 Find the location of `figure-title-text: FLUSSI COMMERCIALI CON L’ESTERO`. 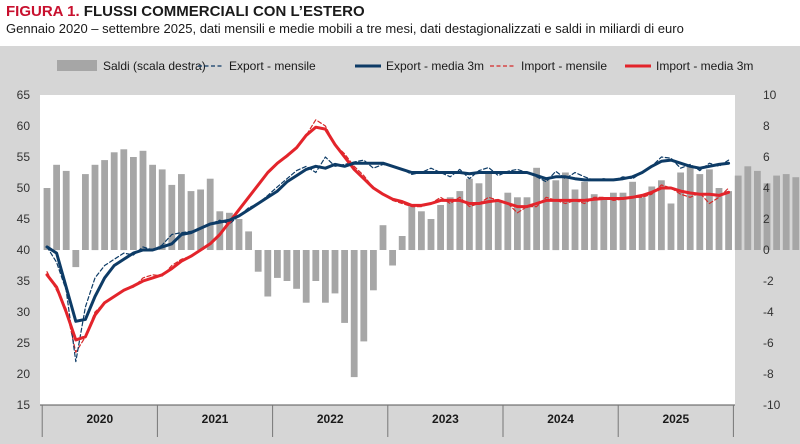

figure-title-text: FLUSSI COMMERCIALI CON L’ESTERO is located at coordinates (224, 11).